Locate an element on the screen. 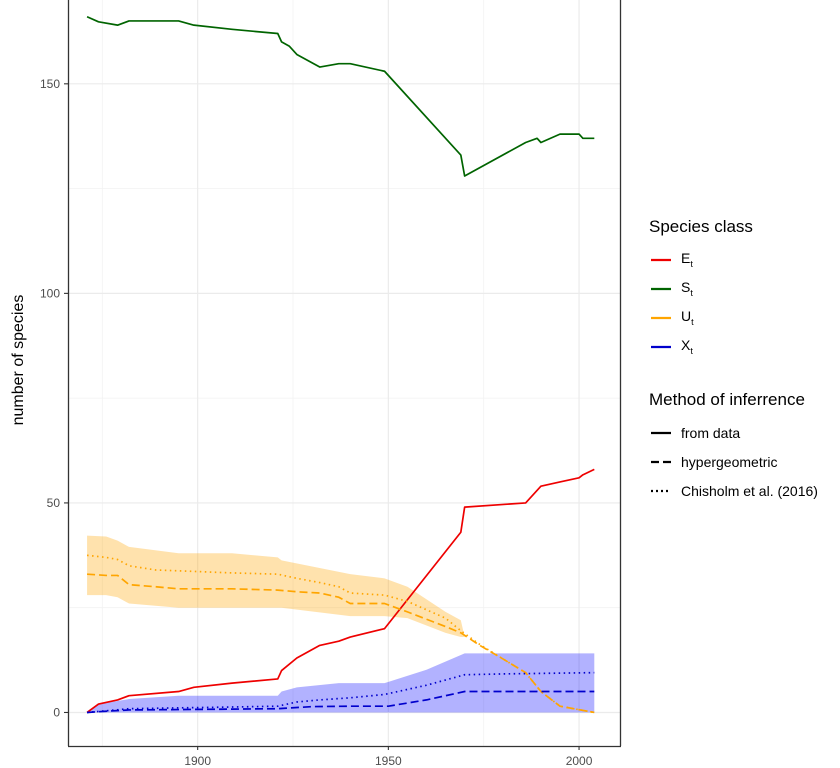 The width and height of the screenshot is (840, 768). y-tick-label: 50 is located at coordinates (54, 503).